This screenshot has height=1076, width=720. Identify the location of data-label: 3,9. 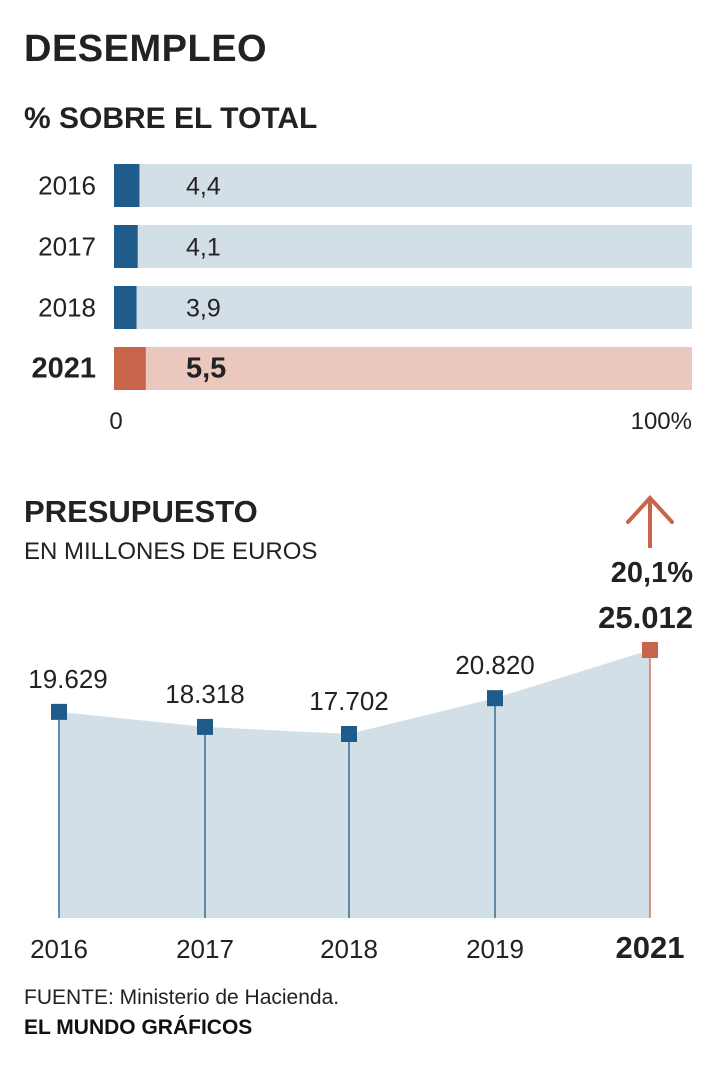
(203, 309).